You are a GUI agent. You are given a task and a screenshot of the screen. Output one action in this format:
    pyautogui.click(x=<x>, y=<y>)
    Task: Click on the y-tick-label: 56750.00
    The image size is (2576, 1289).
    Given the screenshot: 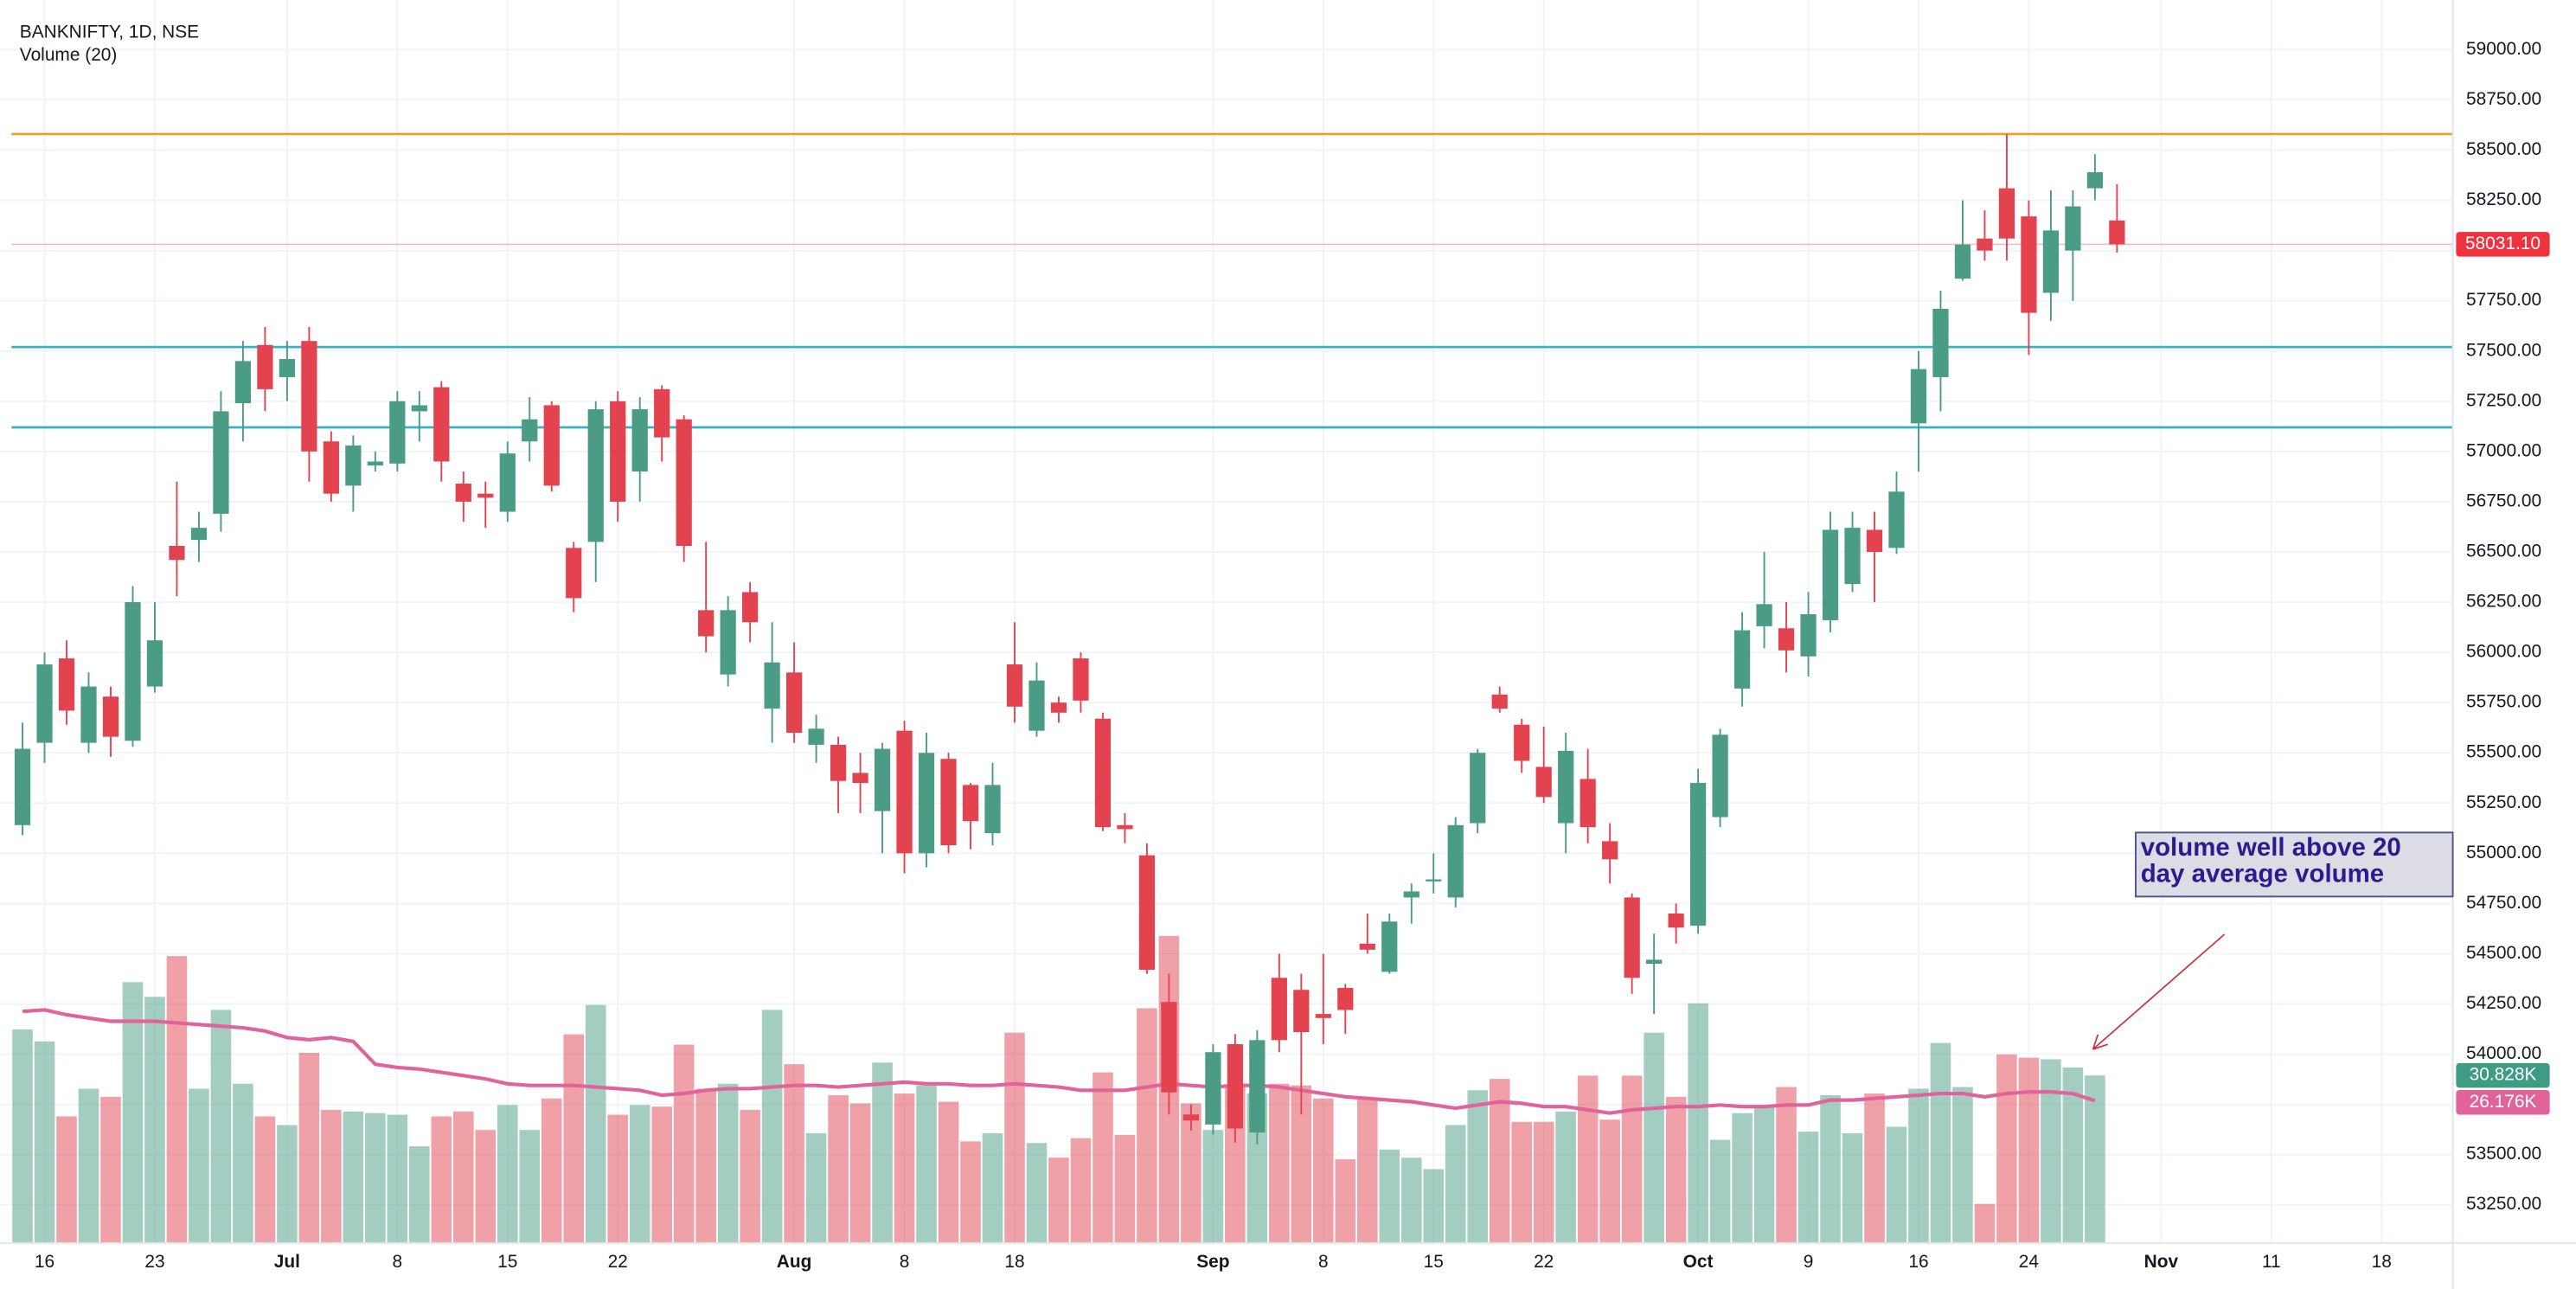 What is the action you would take?
    pyautogui.click(x=2503, y=501)
    